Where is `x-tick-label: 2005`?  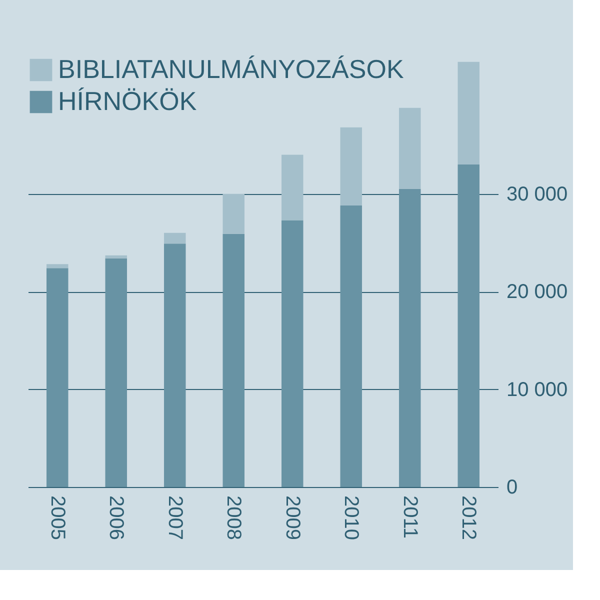 x-tick-label: 2005 is located at coordinates (57, 518).